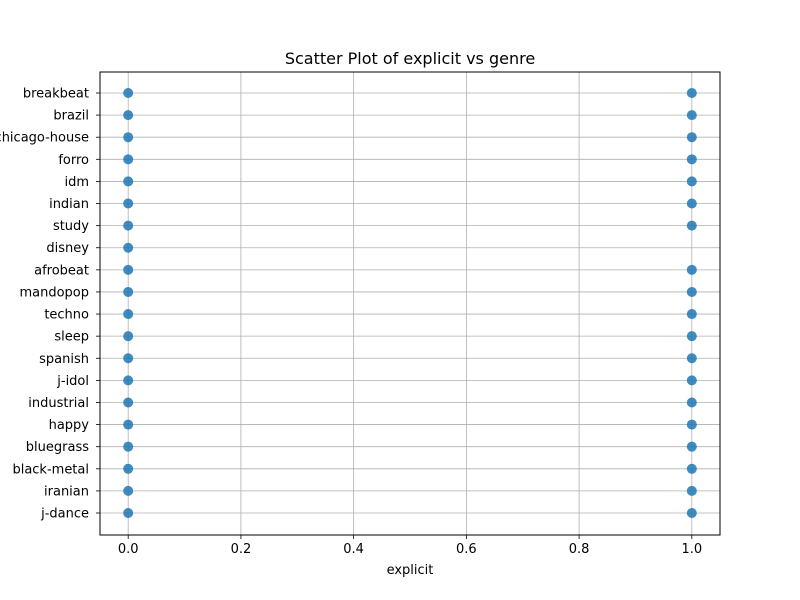  I want to click on y-tick-label: afrobeat, so click(61, 270).